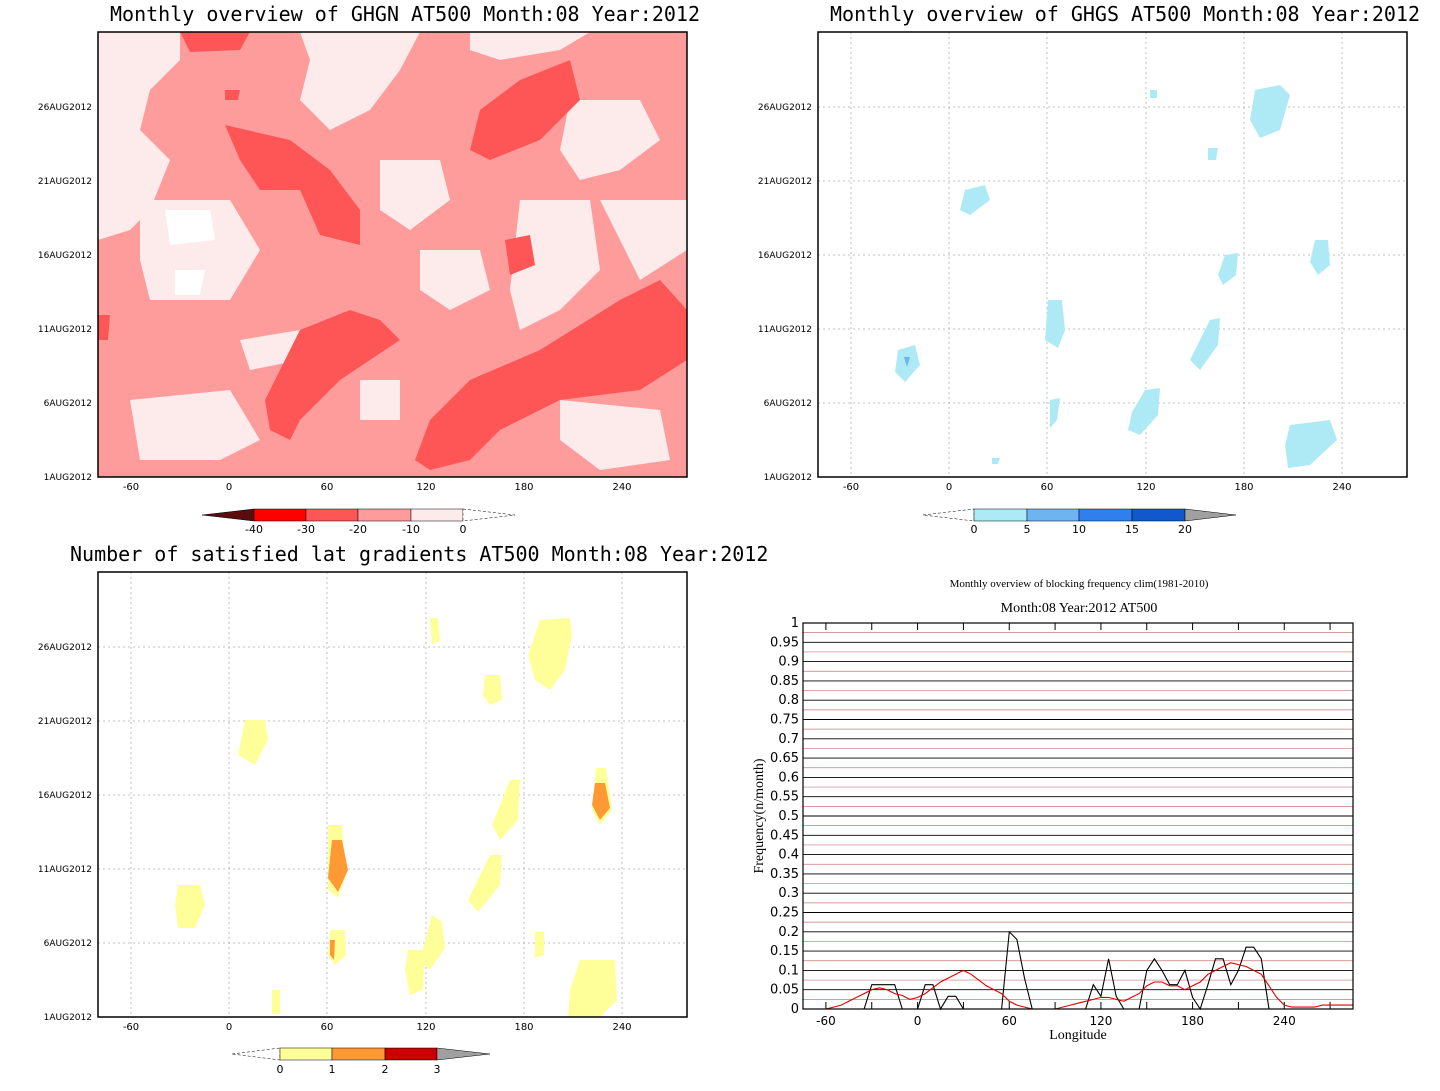  What do you see at coordinates (1073, 825) in the screenshot?
I see `chart-x-ticks: -60 0 60 120 180 240` at bounding box center [1073, 825].